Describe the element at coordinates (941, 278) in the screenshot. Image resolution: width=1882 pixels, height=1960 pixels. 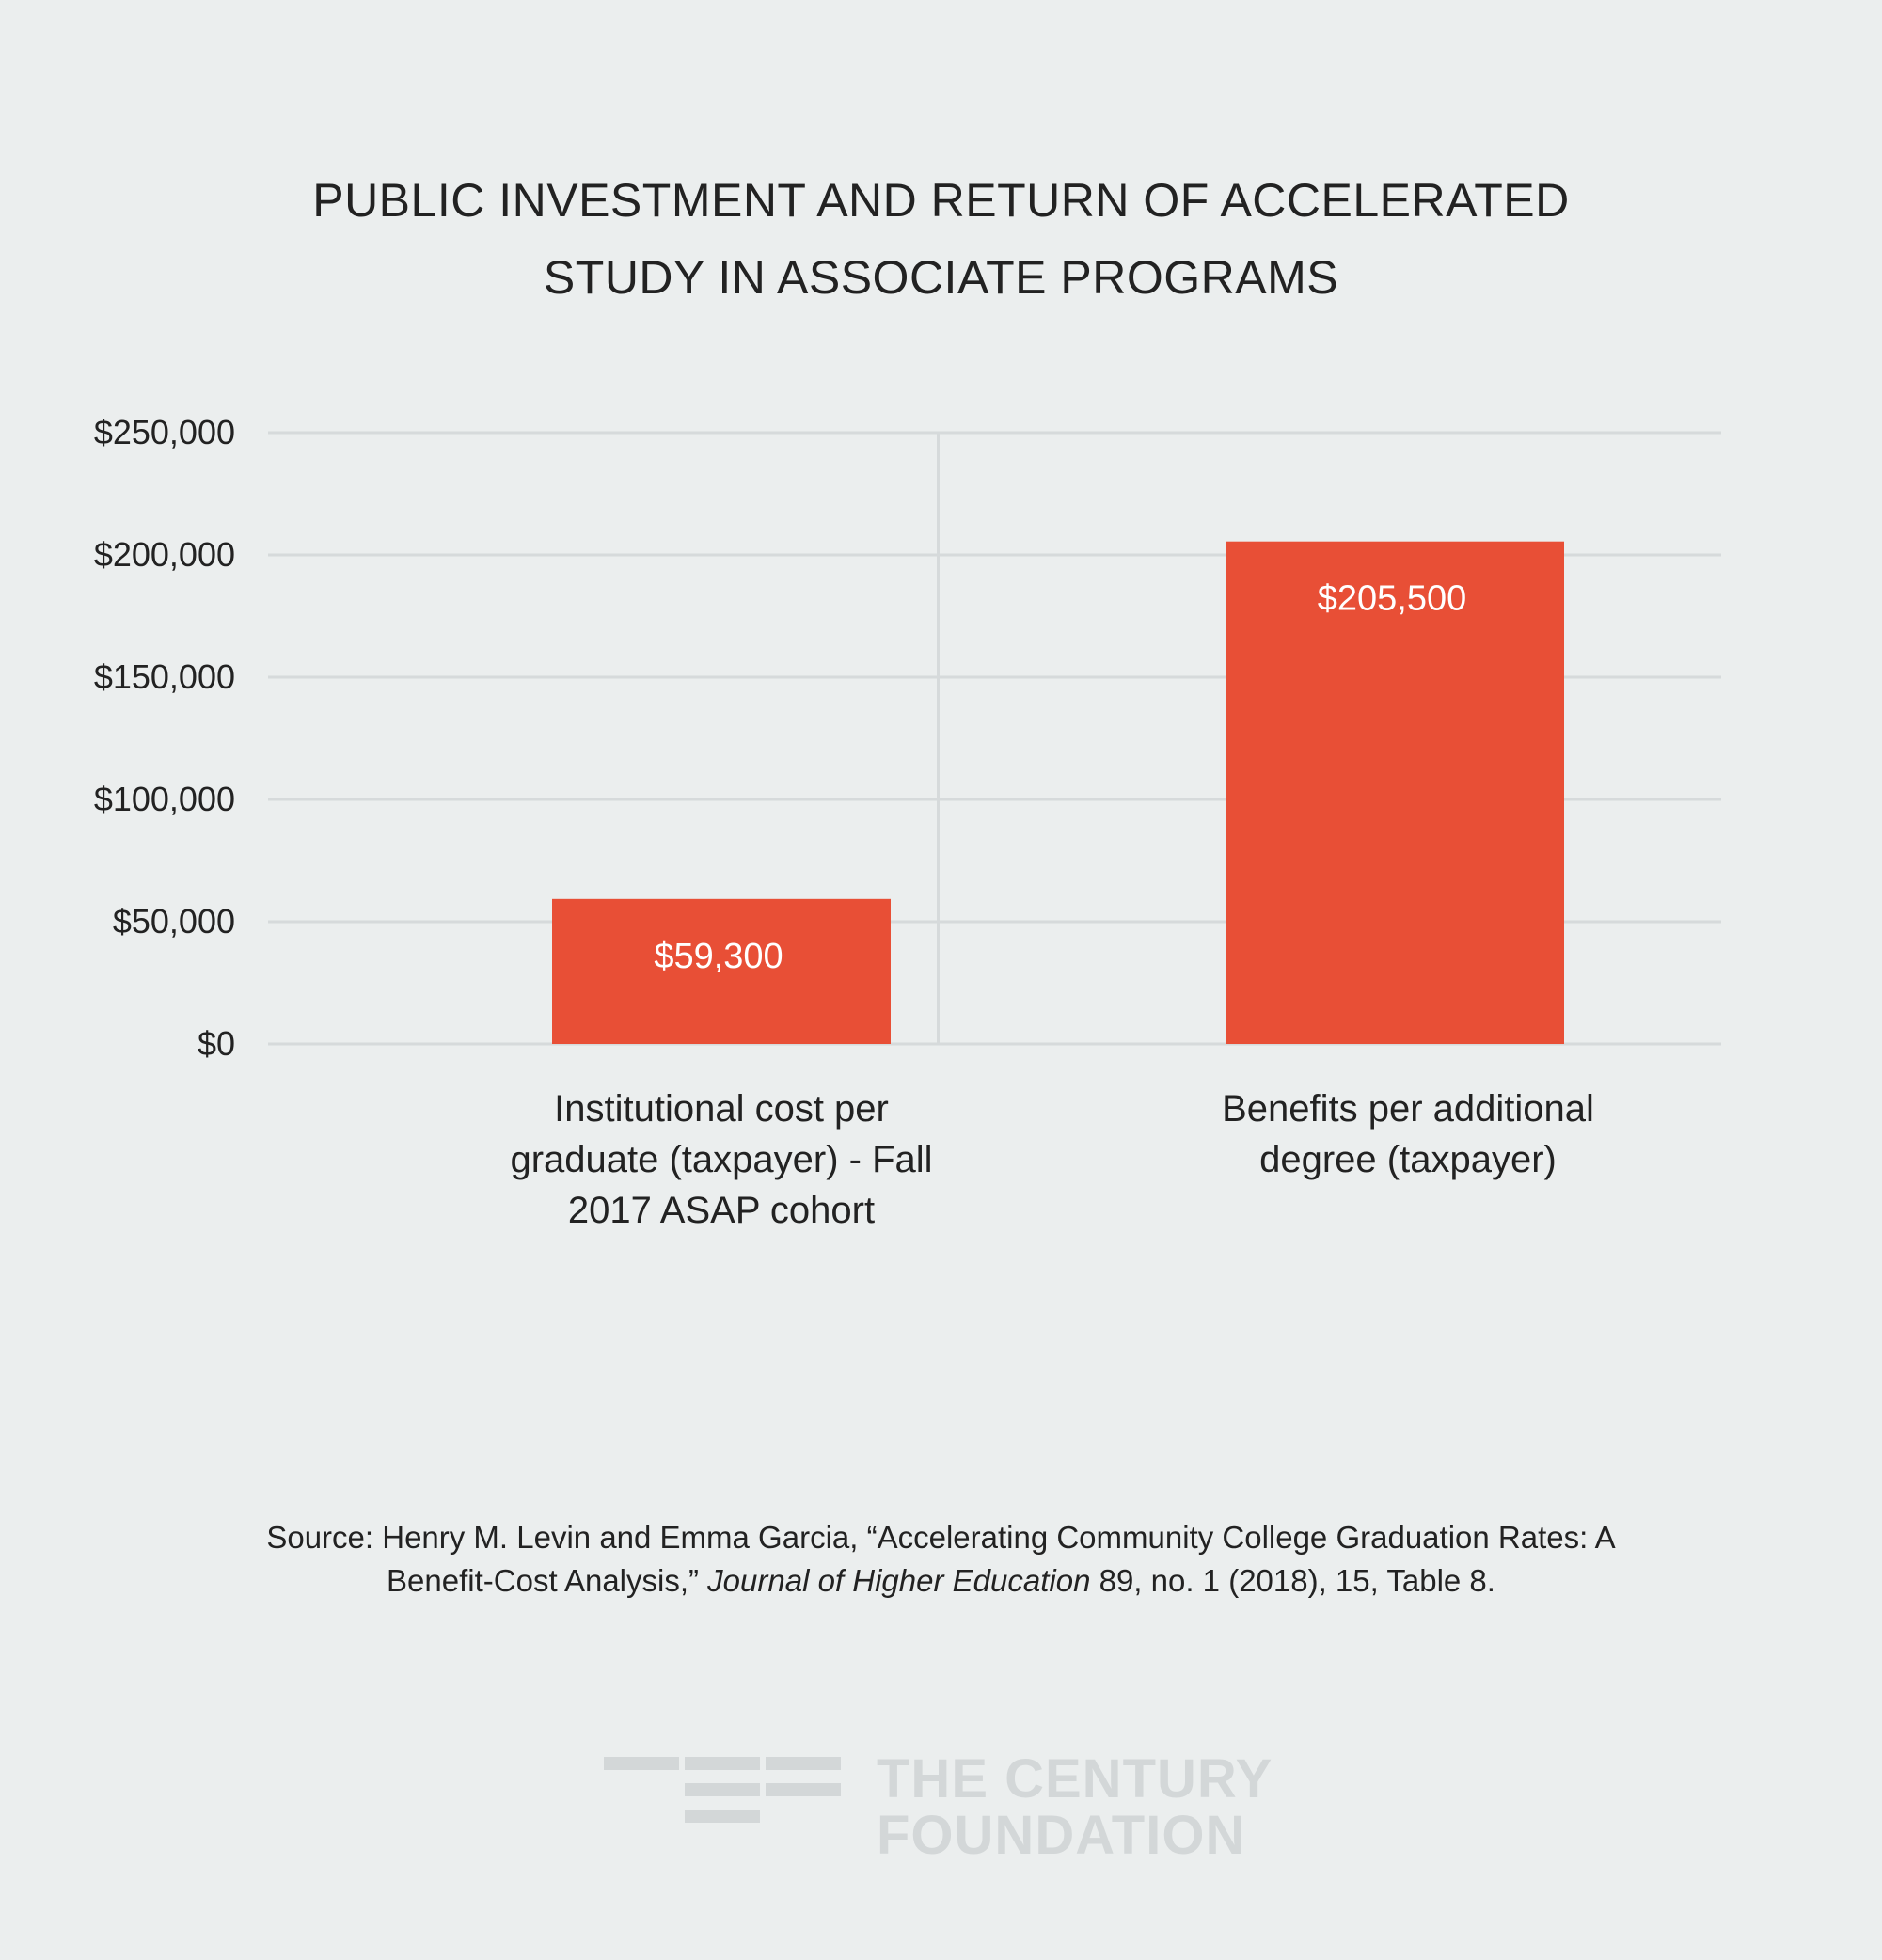
I see `chart-title-line-2: STUDY IN ASSOCIATE PROGRAMS` at that location.